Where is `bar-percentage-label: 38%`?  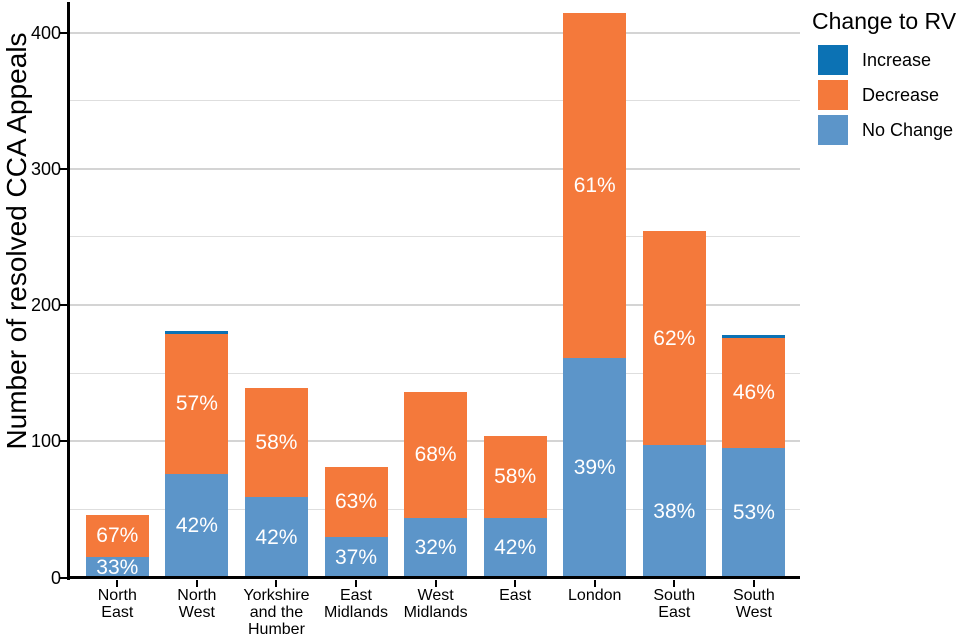 bar-percentage-label: 38% is located at coordinates (674, 511).